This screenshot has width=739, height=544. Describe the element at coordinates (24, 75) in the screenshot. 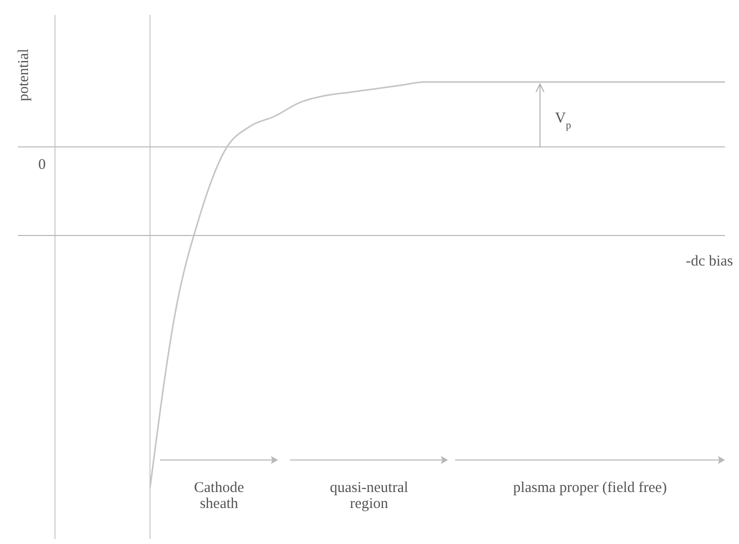

I see `text: potential` at that location.